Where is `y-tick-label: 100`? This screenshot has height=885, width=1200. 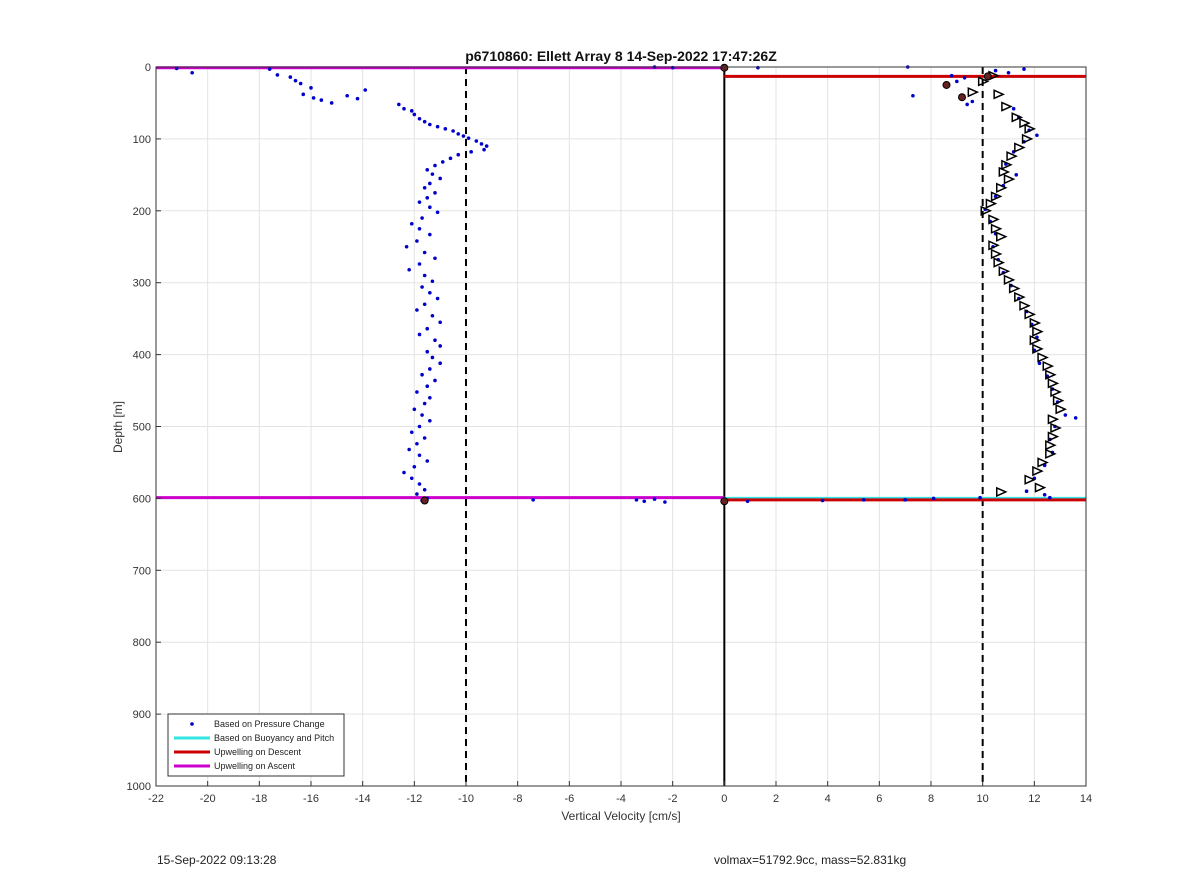
y-tick-label: 100 is located at coordinates (142, 140).